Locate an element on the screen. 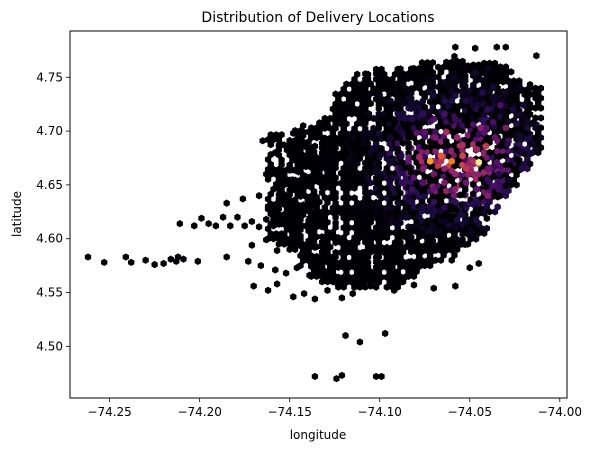  y-tick-label: 4.55 is located at coordinates (49, 293).